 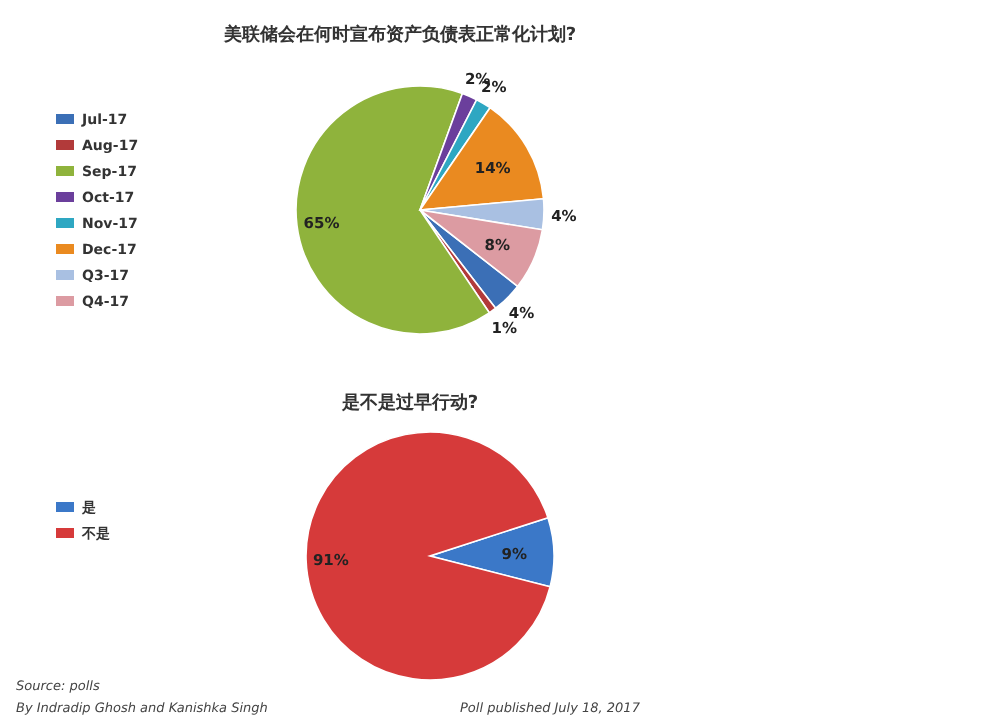 I want to click on pie-slice, so click(x=428, y=556).